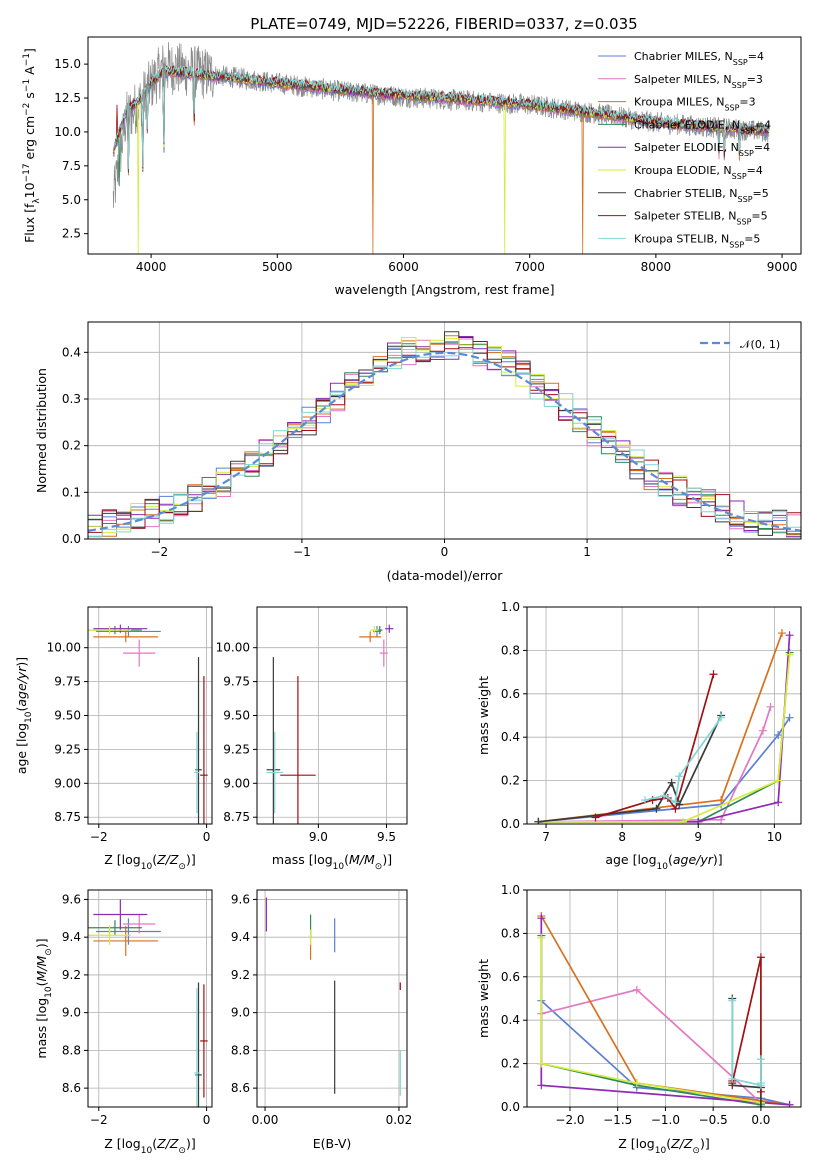 This screenshot has width=819, height=1170. I want to click on y-tick-label: 9.75, so click(236, 682).